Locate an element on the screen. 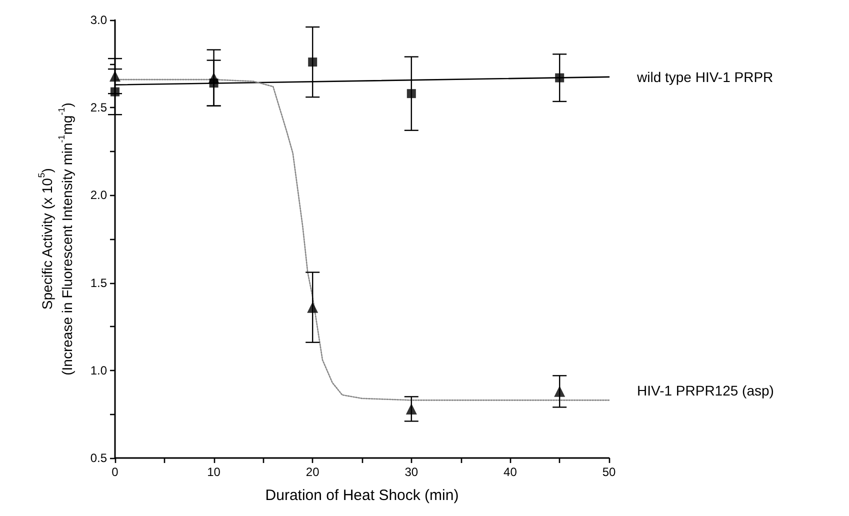 The height and width of the screenshot is (516, 849). x-tick-label: 0 is located at coordinates (115, 472).